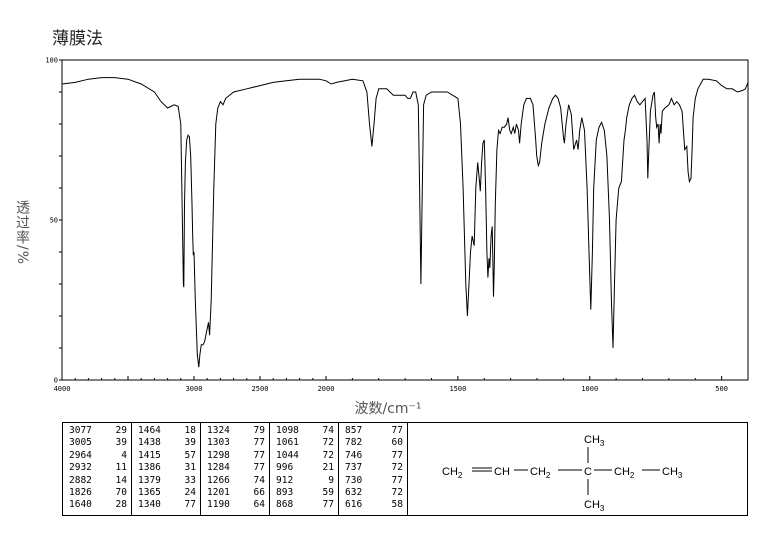  I want to click on peak-wavenumber: 2882, so click(80, 480).